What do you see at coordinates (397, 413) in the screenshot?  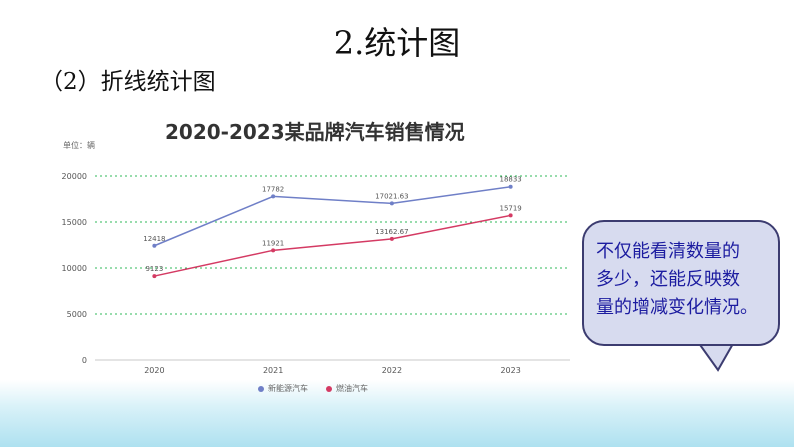 I see `decorative-footer-band` at bounding box center [397, 413].